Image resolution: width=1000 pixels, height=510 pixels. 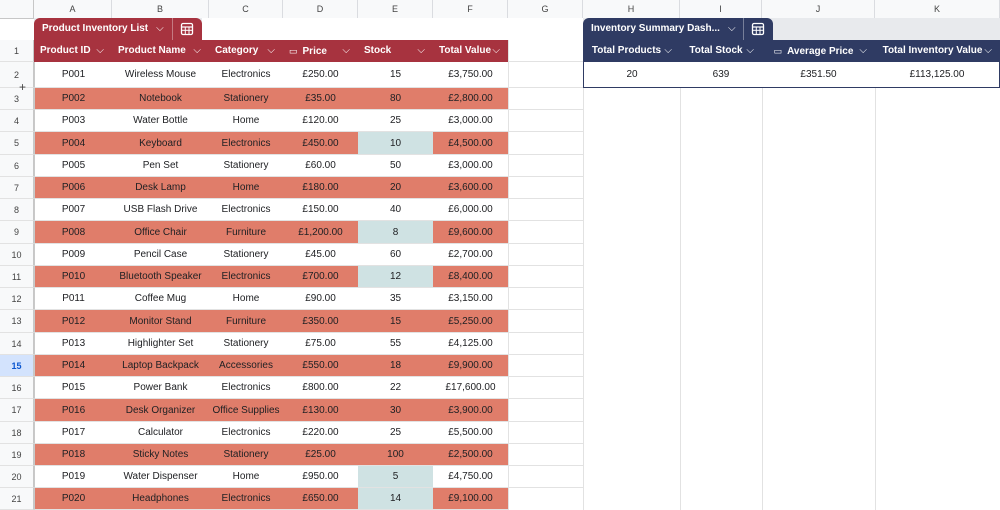 What do you see at coordinates (937, 51) in the screenshot?
I see `header-total-inventory-value: Total Inventory Value ⌵` at bounding box center [937, 51].